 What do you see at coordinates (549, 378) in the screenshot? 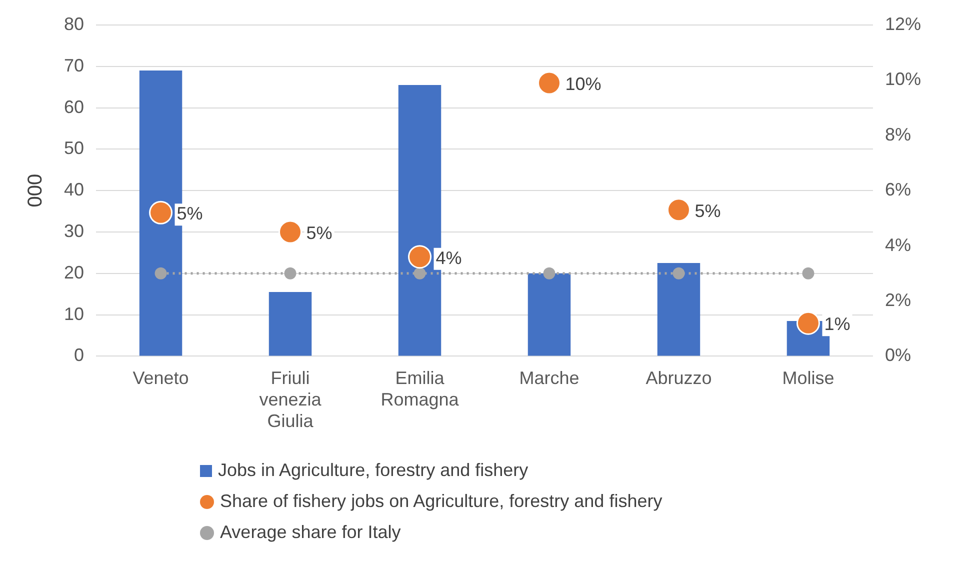
I see `category-label: Marche` at bounding box center [549, 378].